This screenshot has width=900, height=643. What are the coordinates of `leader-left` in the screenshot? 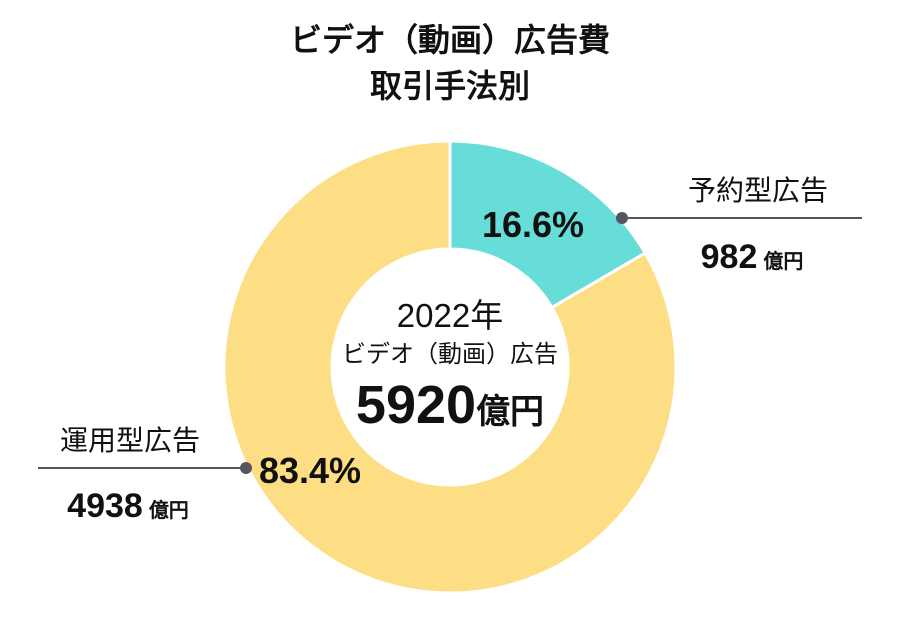 It's located at (145, 468).